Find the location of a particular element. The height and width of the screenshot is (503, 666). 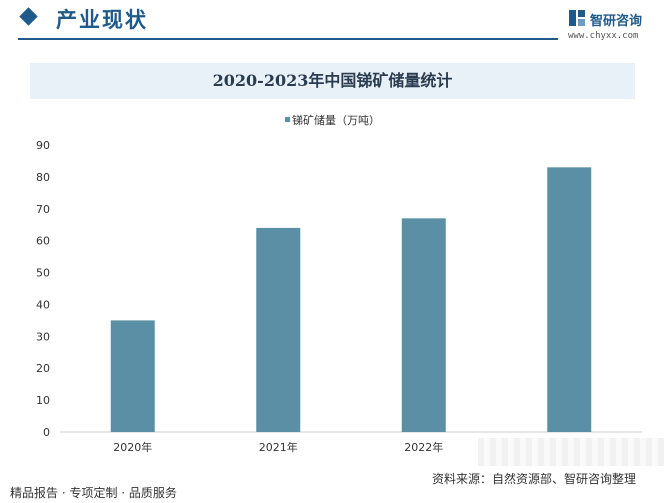

y-tick-label: 40 is located at coordinates (43, 304).